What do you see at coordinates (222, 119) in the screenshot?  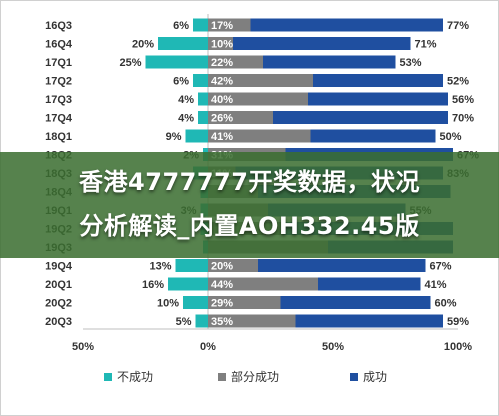 I see `data-label-partial: 26%` at bounding box center [222, 119].